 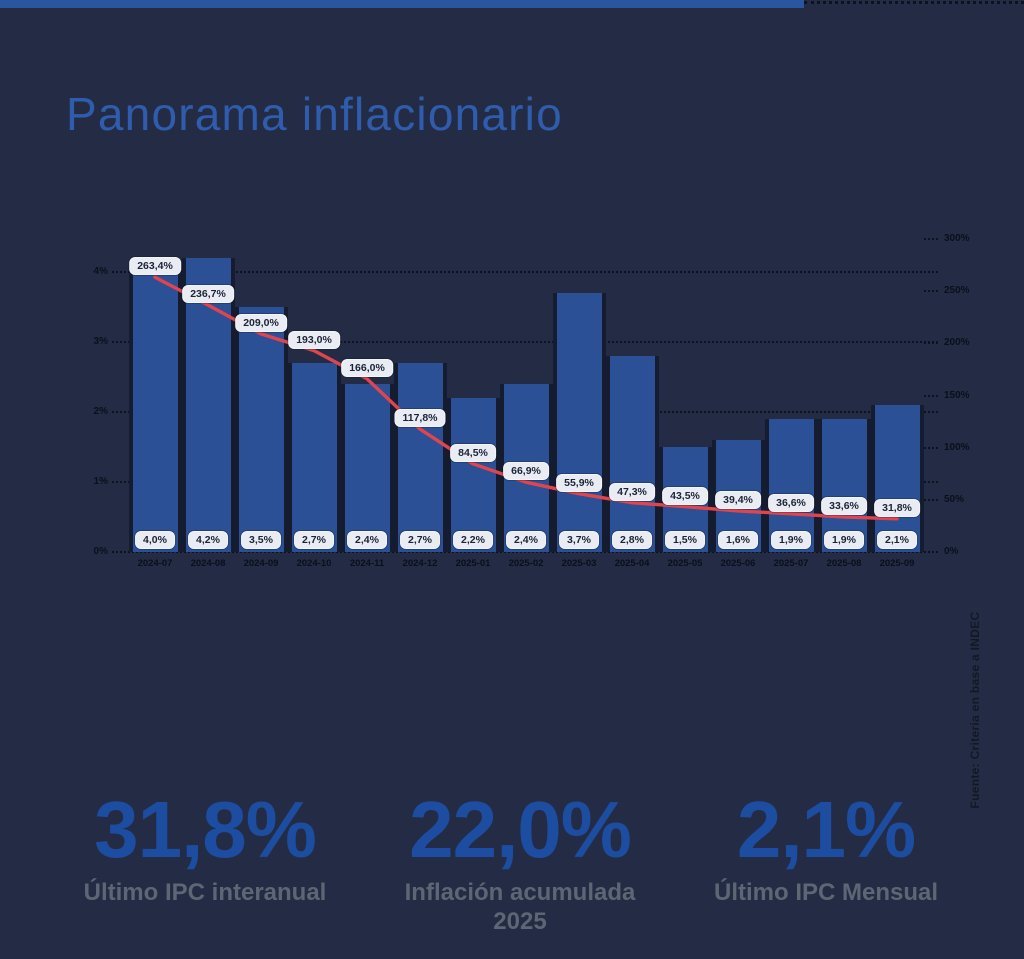 I want to click on line-value-pill: 117,8%, so click(x=420, y=418).